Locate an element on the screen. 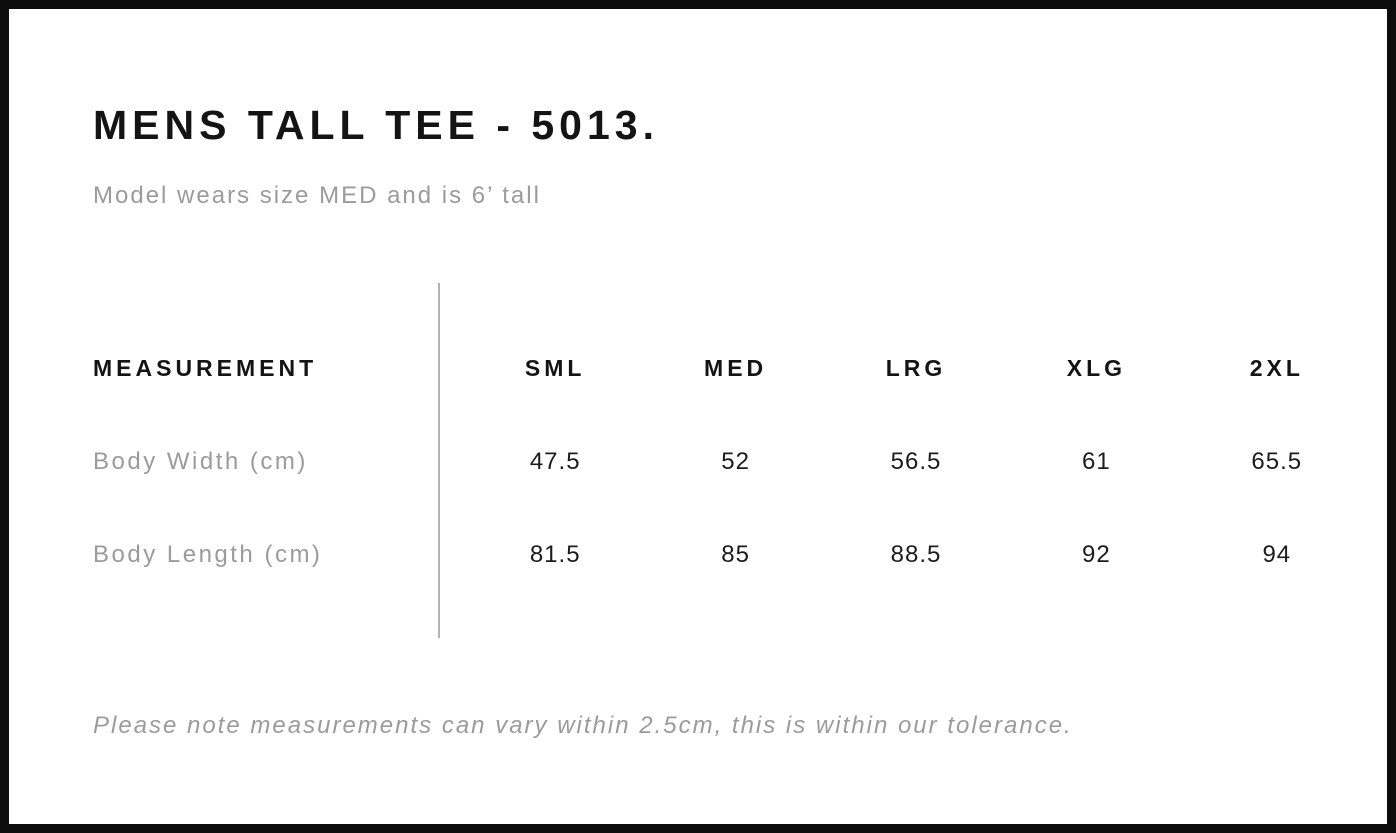 Image resolution: width=1396 pixels, height=833 pixels. model-size-info: Model wears size MED and is 6’ tall is located at coordinates (317, 195).